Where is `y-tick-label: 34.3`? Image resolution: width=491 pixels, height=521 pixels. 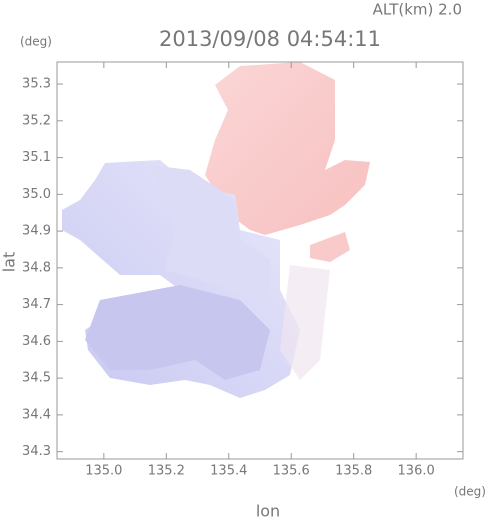 y-tick-label: 34.3 is located at coordinates (36, 451).